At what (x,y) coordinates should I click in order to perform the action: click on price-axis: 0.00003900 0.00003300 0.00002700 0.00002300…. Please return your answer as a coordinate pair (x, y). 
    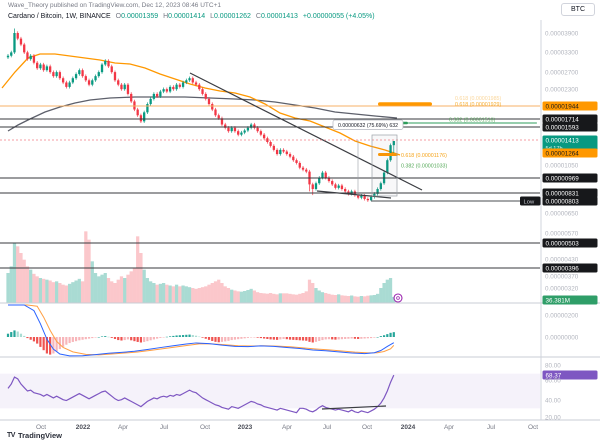
    Looking at the image, I should click on (559, 225).